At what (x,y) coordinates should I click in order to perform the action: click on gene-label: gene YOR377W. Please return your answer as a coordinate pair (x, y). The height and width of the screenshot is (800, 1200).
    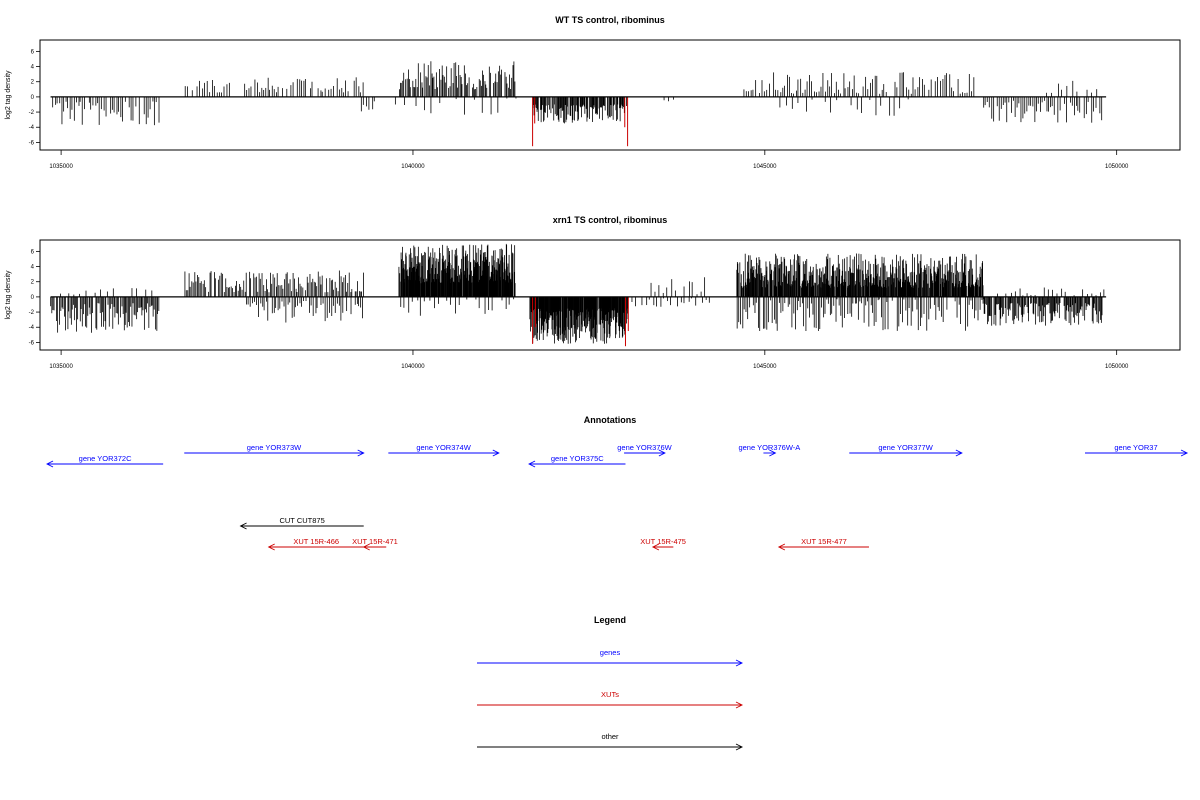
    Looking at the image, I should click on (905, 447).